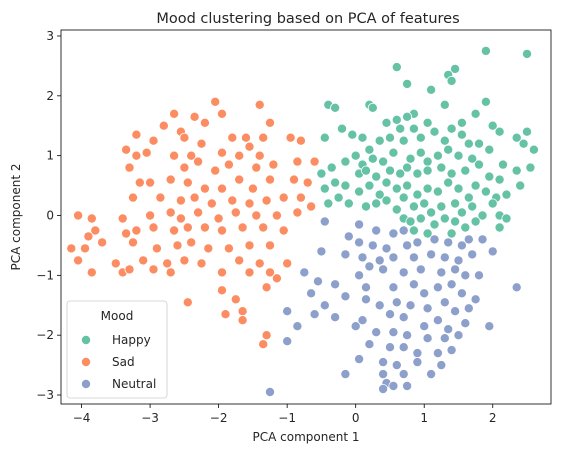 The height and width of the screenshot is (455, 565). What do you see at coordinates (45, 275) in the screenshot?
I see `y-tick-label: −1` at bounding box center [45, 275].